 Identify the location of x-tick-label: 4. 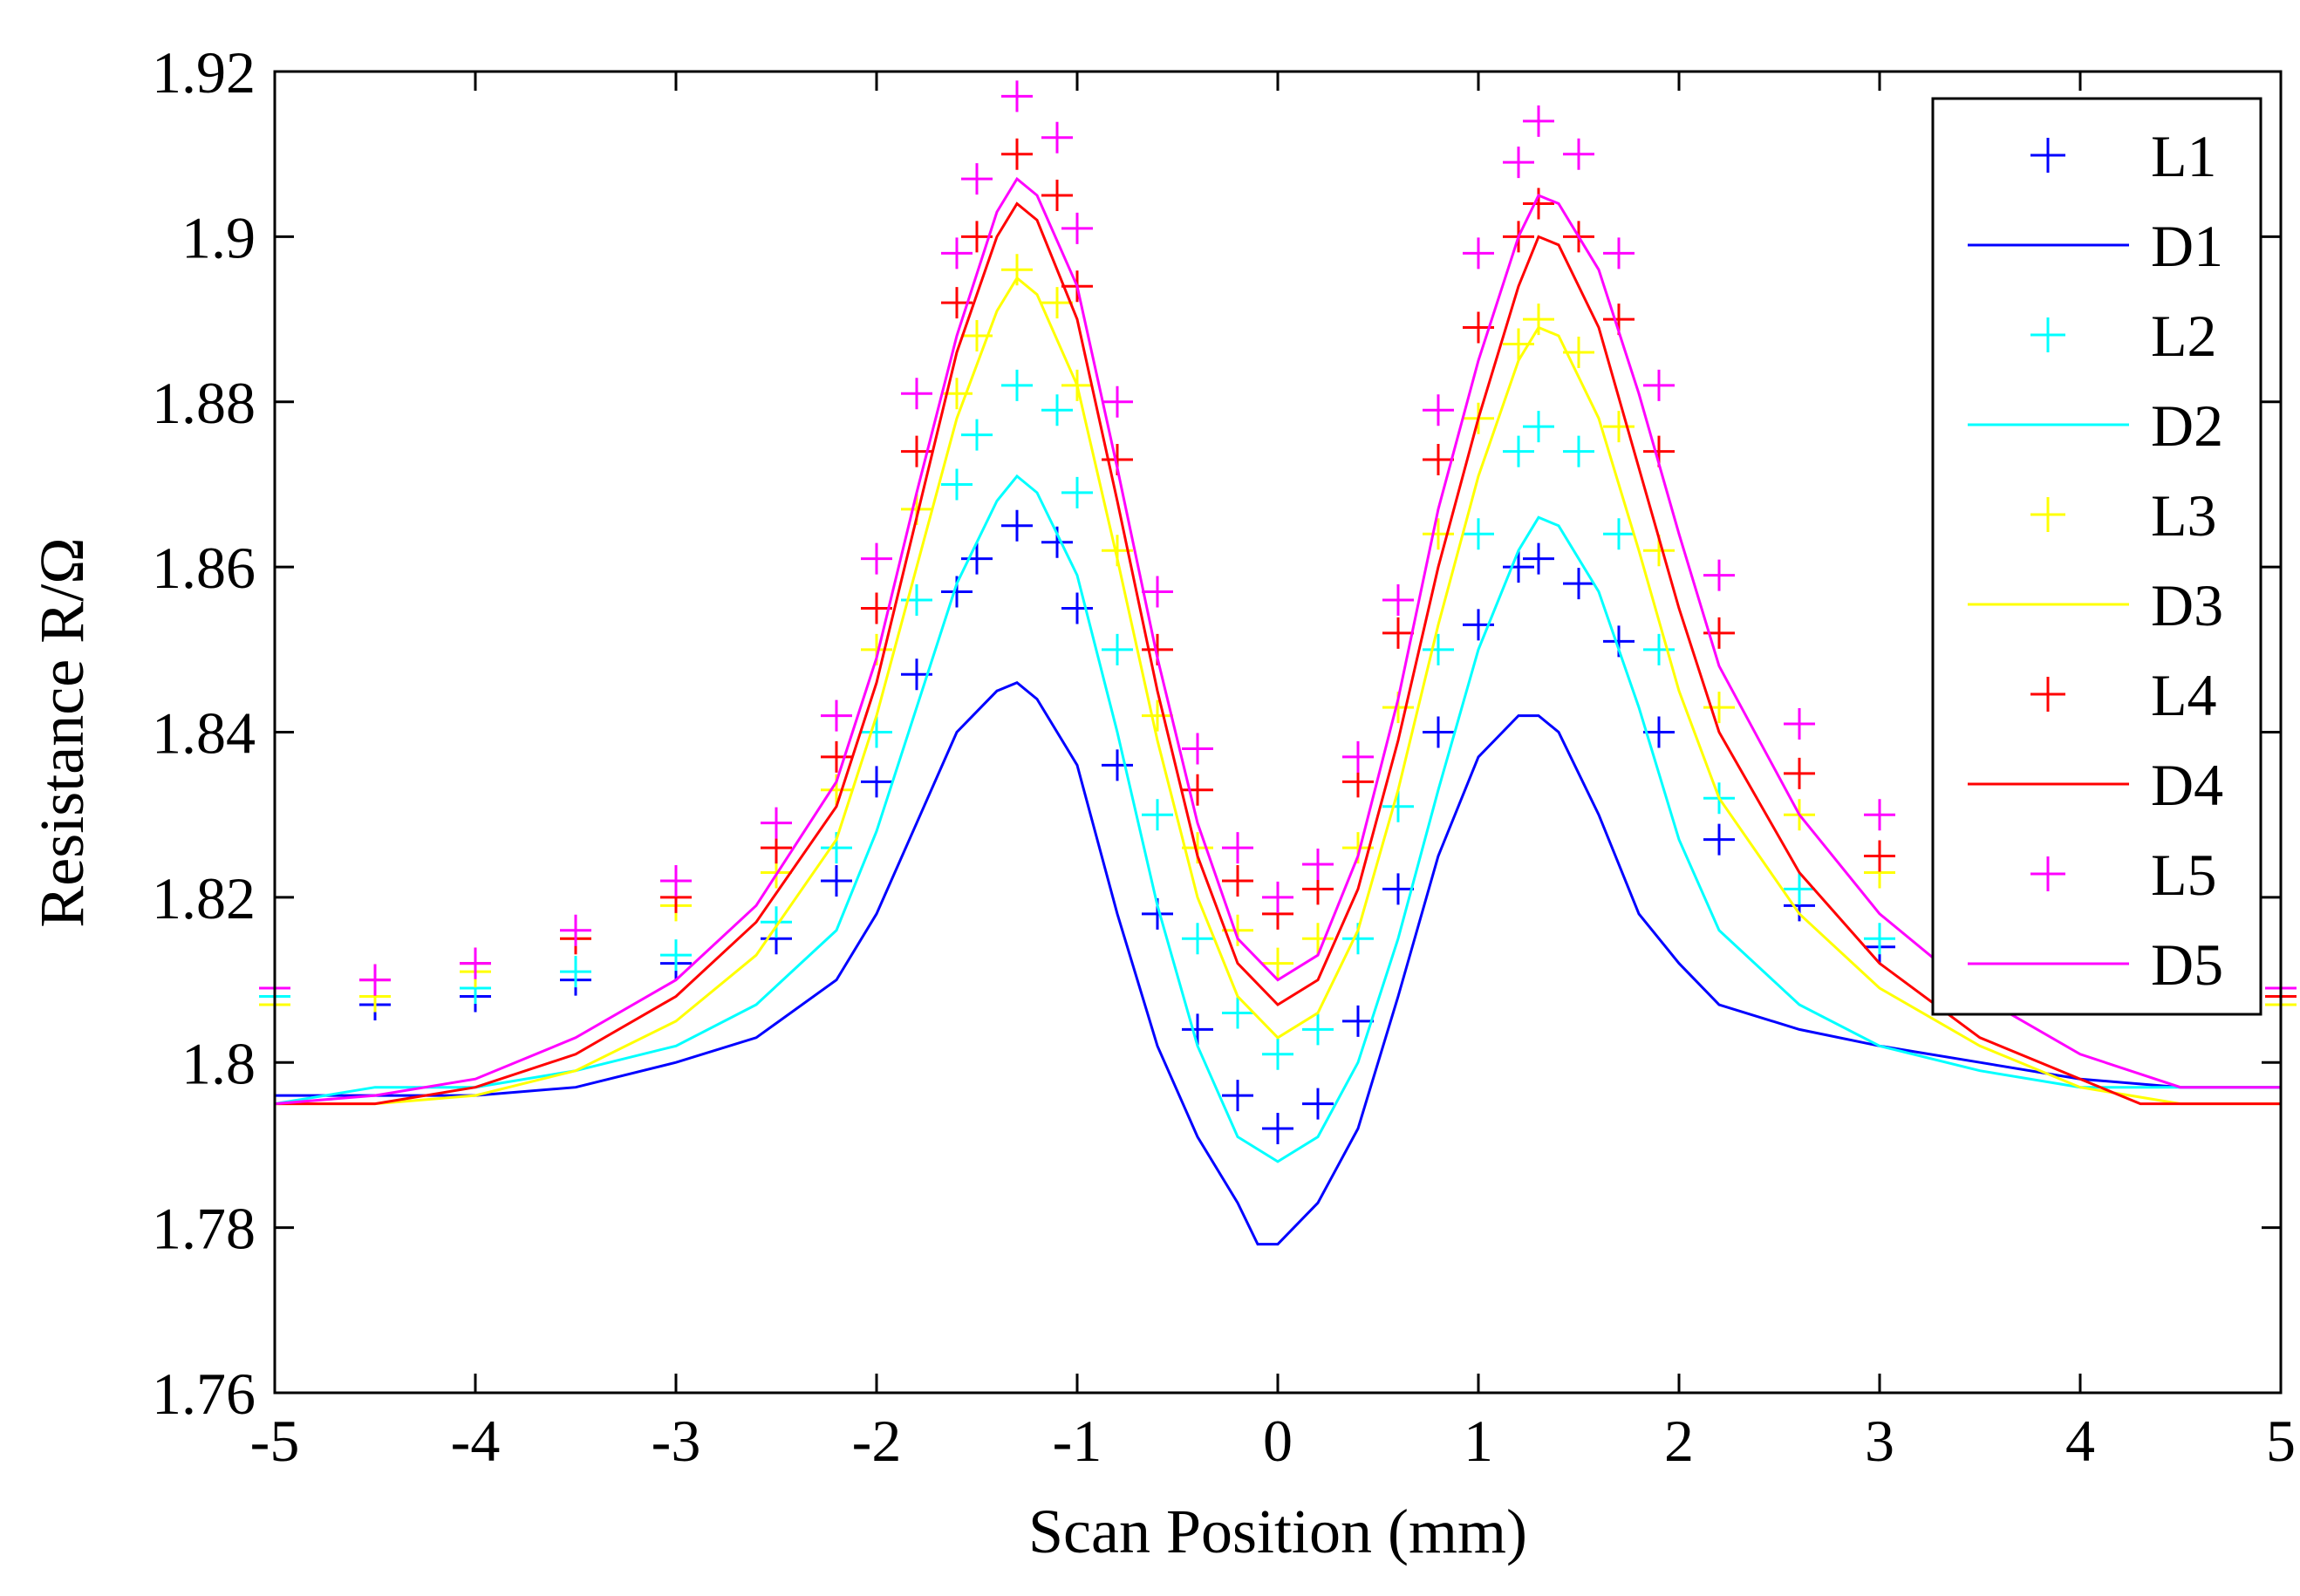
(2080, 1441).